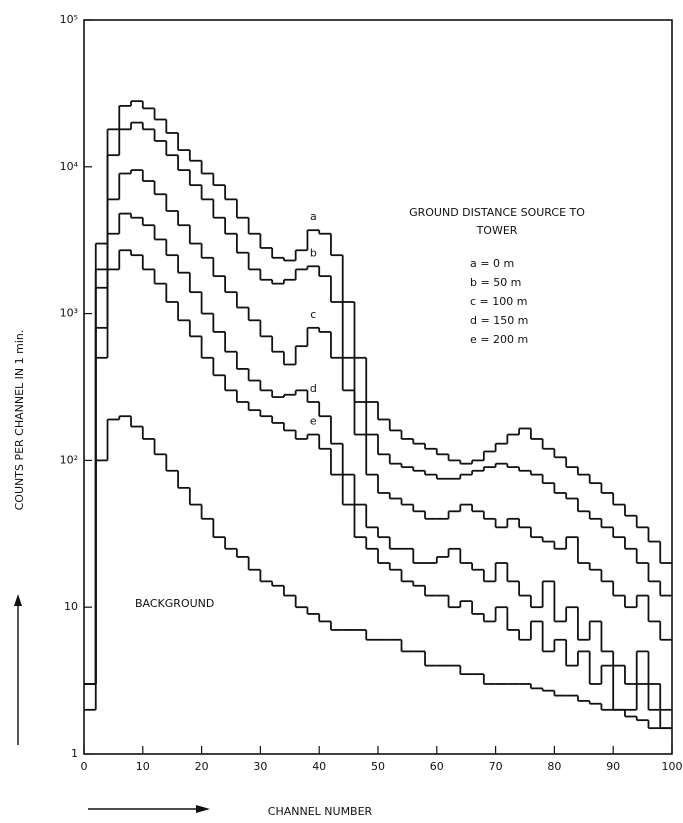 The width and height of the screenshot is (683, 823). What do you see at coordinates (313, 388) in the screenshot?
I see `curve-label: d` at bounding box center [313, 388].